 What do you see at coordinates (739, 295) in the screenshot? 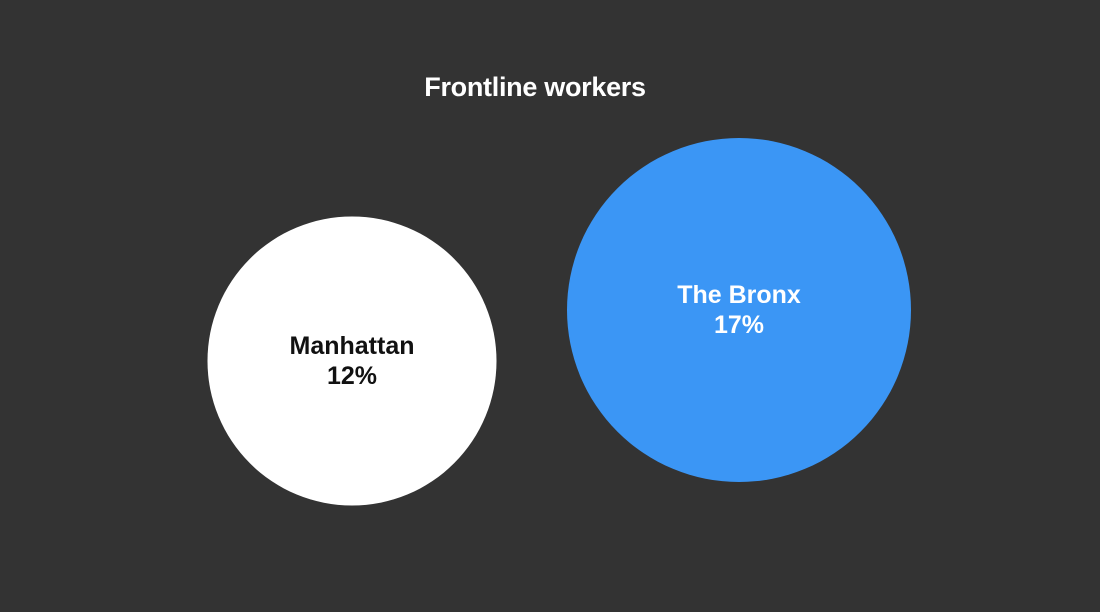
I see `bubble-category-label: The Bronx` at bounding box center [739, 295].